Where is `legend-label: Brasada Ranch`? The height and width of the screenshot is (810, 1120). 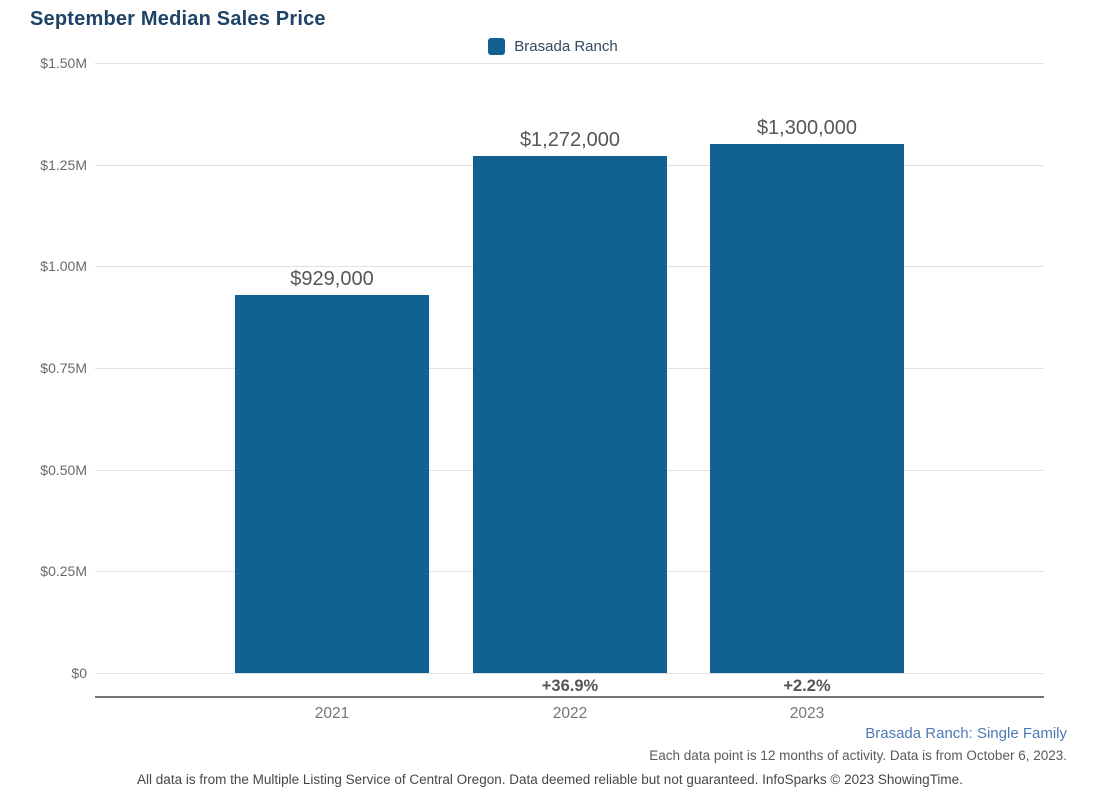 legend-label: Brasada Ranch is located at coordinates (566, 46).